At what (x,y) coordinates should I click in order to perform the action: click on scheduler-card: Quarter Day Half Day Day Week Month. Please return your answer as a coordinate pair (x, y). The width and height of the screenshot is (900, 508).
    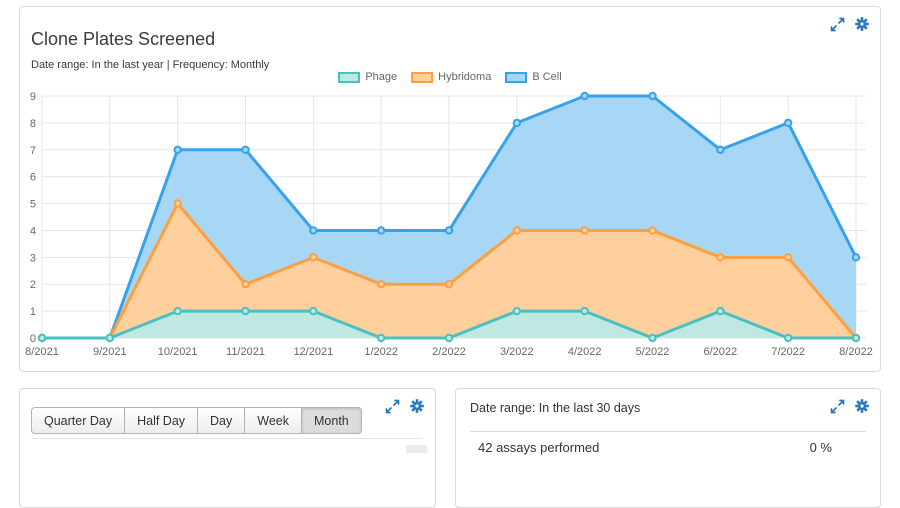
    Looking at the image, I should click on (227, 448).